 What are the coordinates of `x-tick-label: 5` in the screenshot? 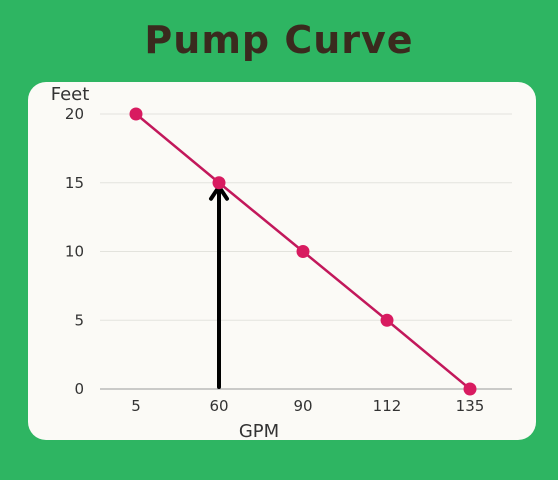 It's located at (136, 406).